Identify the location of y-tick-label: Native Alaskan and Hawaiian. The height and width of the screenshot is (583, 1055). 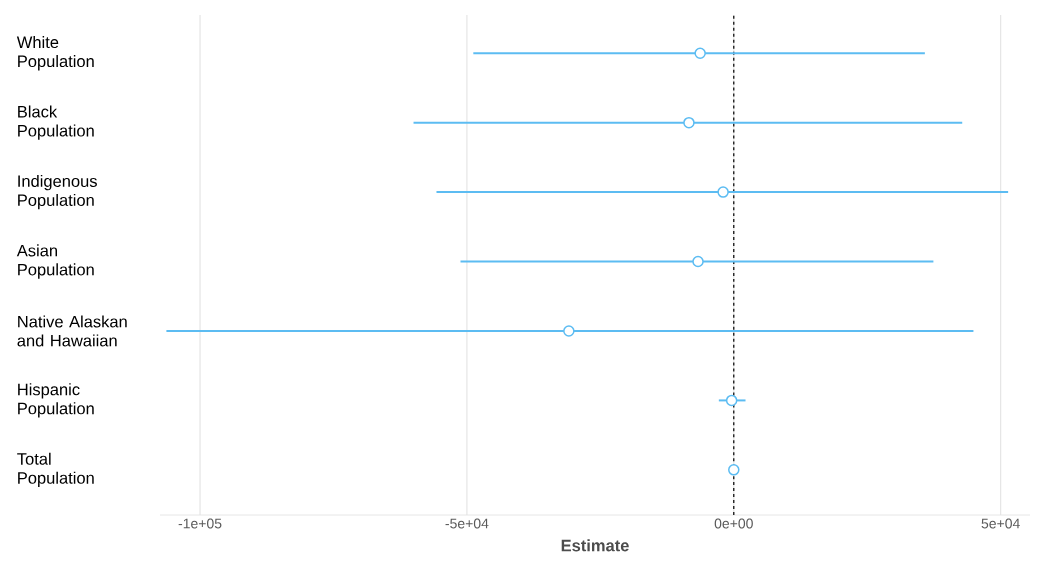
(72, 331).